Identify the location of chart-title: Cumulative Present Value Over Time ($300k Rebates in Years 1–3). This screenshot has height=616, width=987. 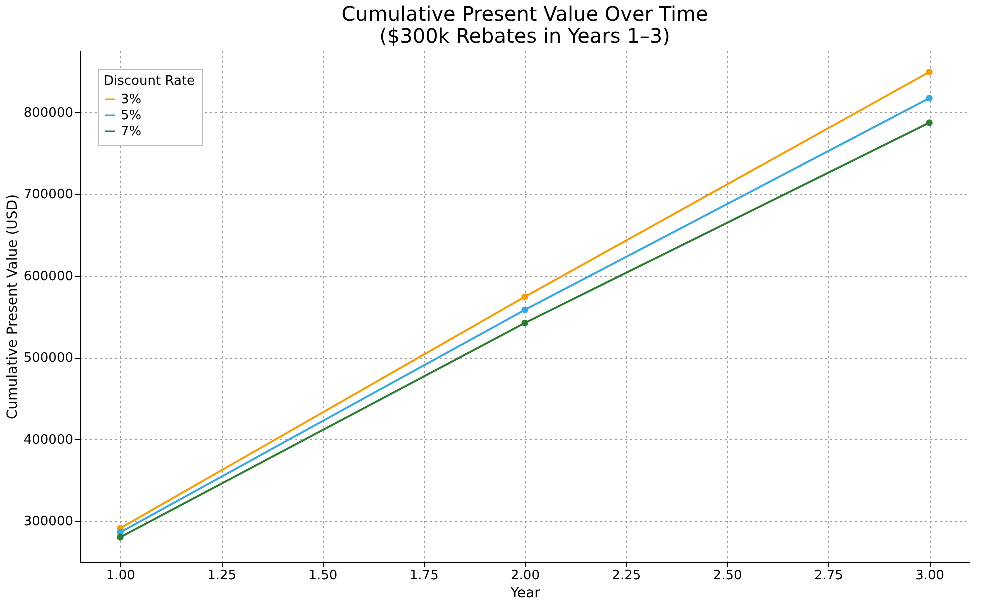
(525, 25).